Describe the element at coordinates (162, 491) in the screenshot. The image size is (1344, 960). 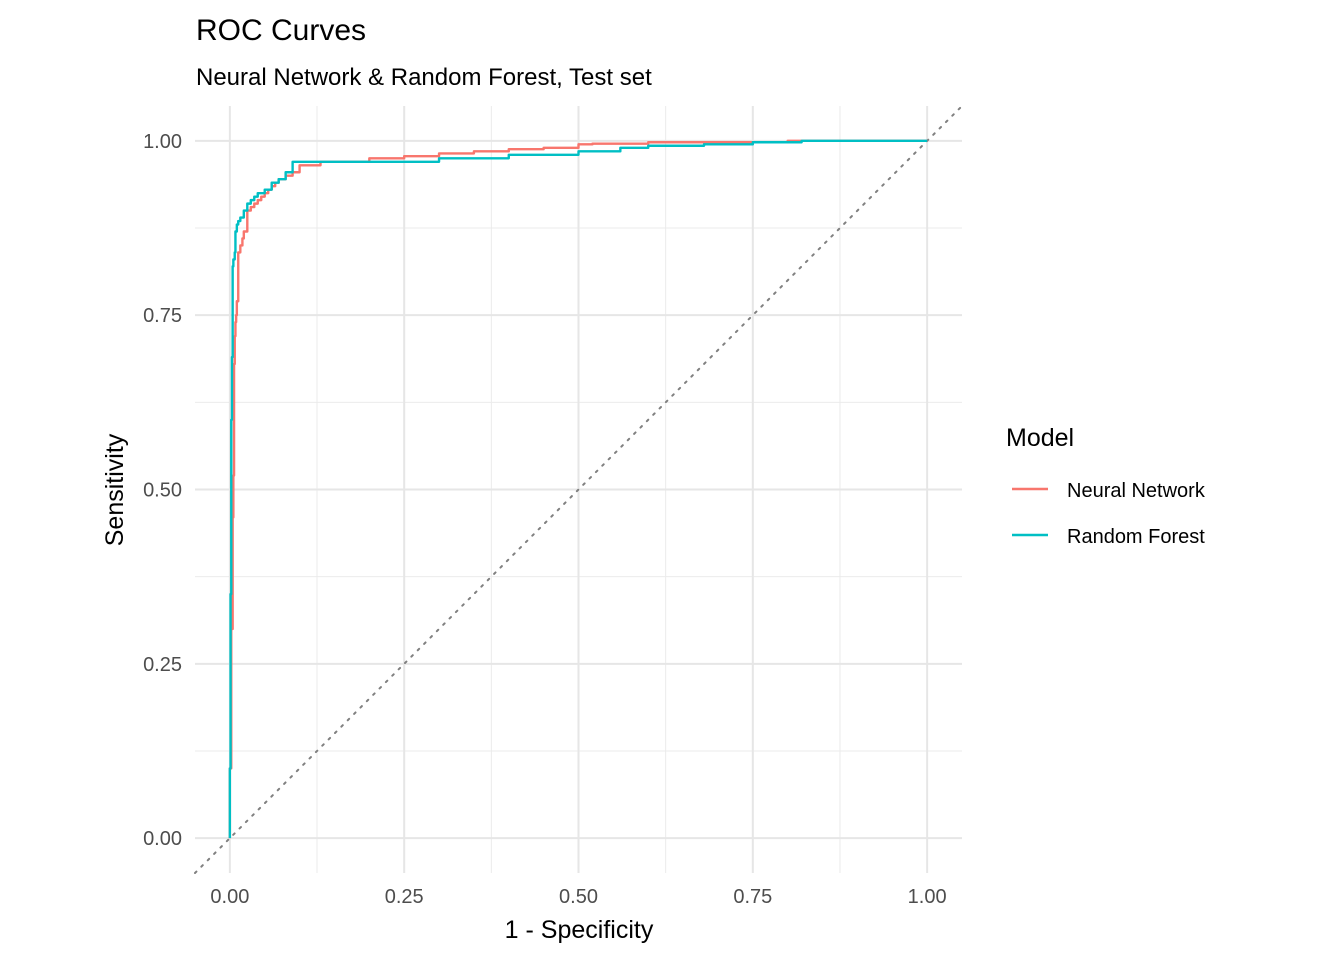
I see `y-tick-label: 0.50` at that location.